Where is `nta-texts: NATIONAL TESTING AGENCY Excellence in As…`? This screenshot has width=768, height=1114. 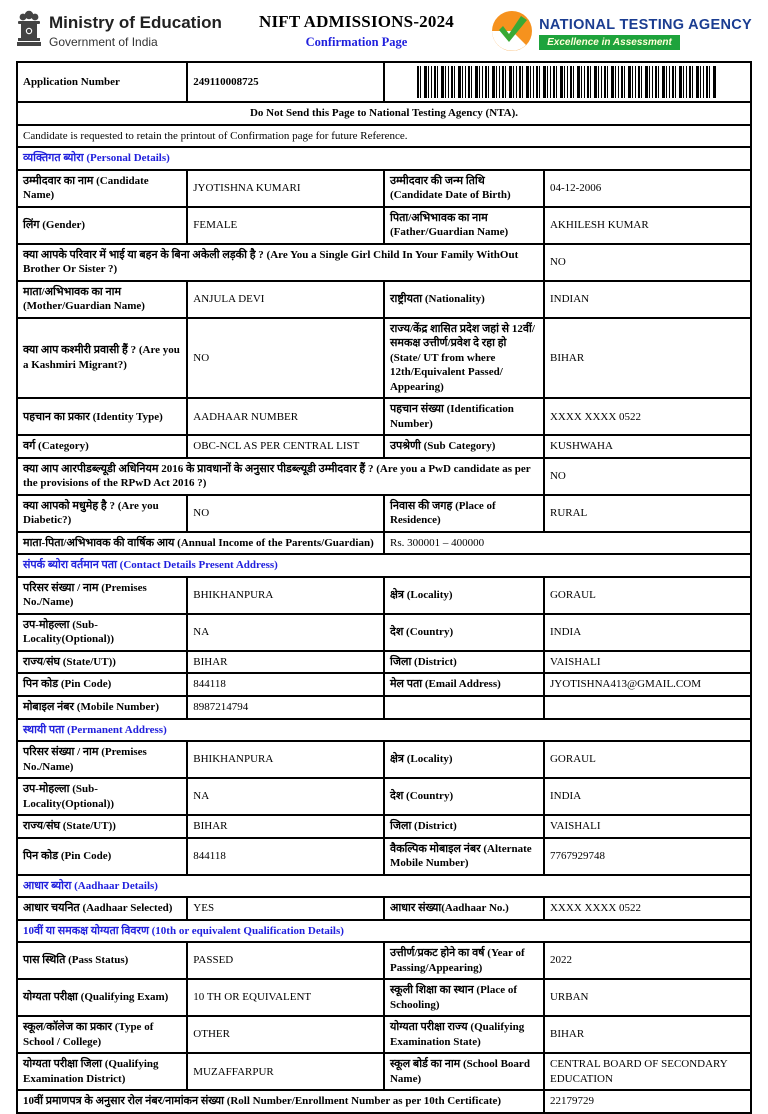 nta-texts: NATIONAL TESTING AGENCY Excellence in As… is located at coordinates (645, 33).